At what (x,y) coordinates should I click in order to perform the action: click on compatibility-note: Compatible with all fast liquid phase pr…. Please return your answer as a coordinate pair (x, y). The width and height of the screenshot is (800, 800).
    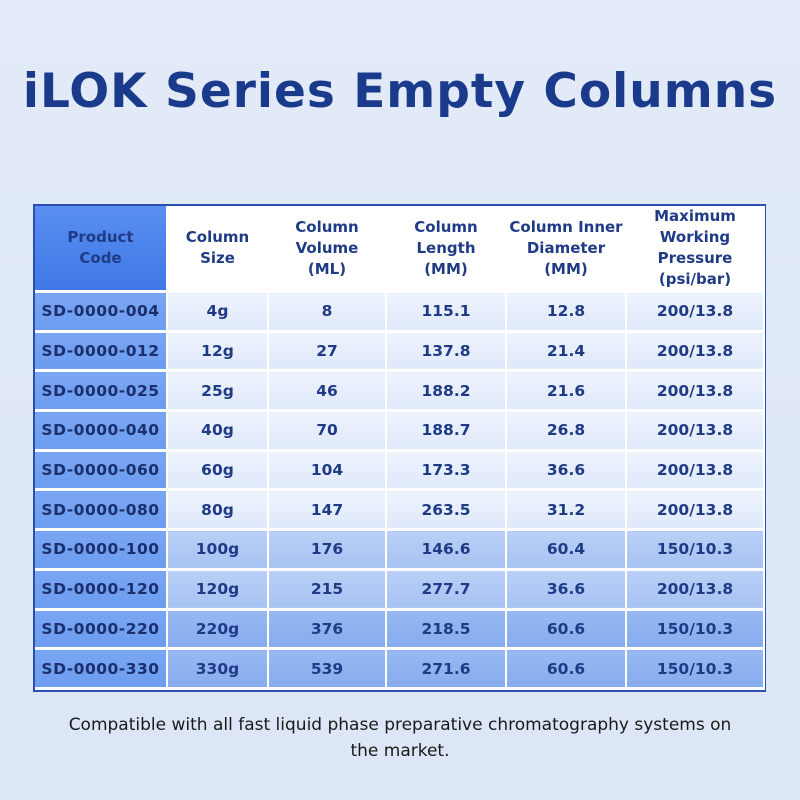
    Looking at the image, I should click on (400, 738).